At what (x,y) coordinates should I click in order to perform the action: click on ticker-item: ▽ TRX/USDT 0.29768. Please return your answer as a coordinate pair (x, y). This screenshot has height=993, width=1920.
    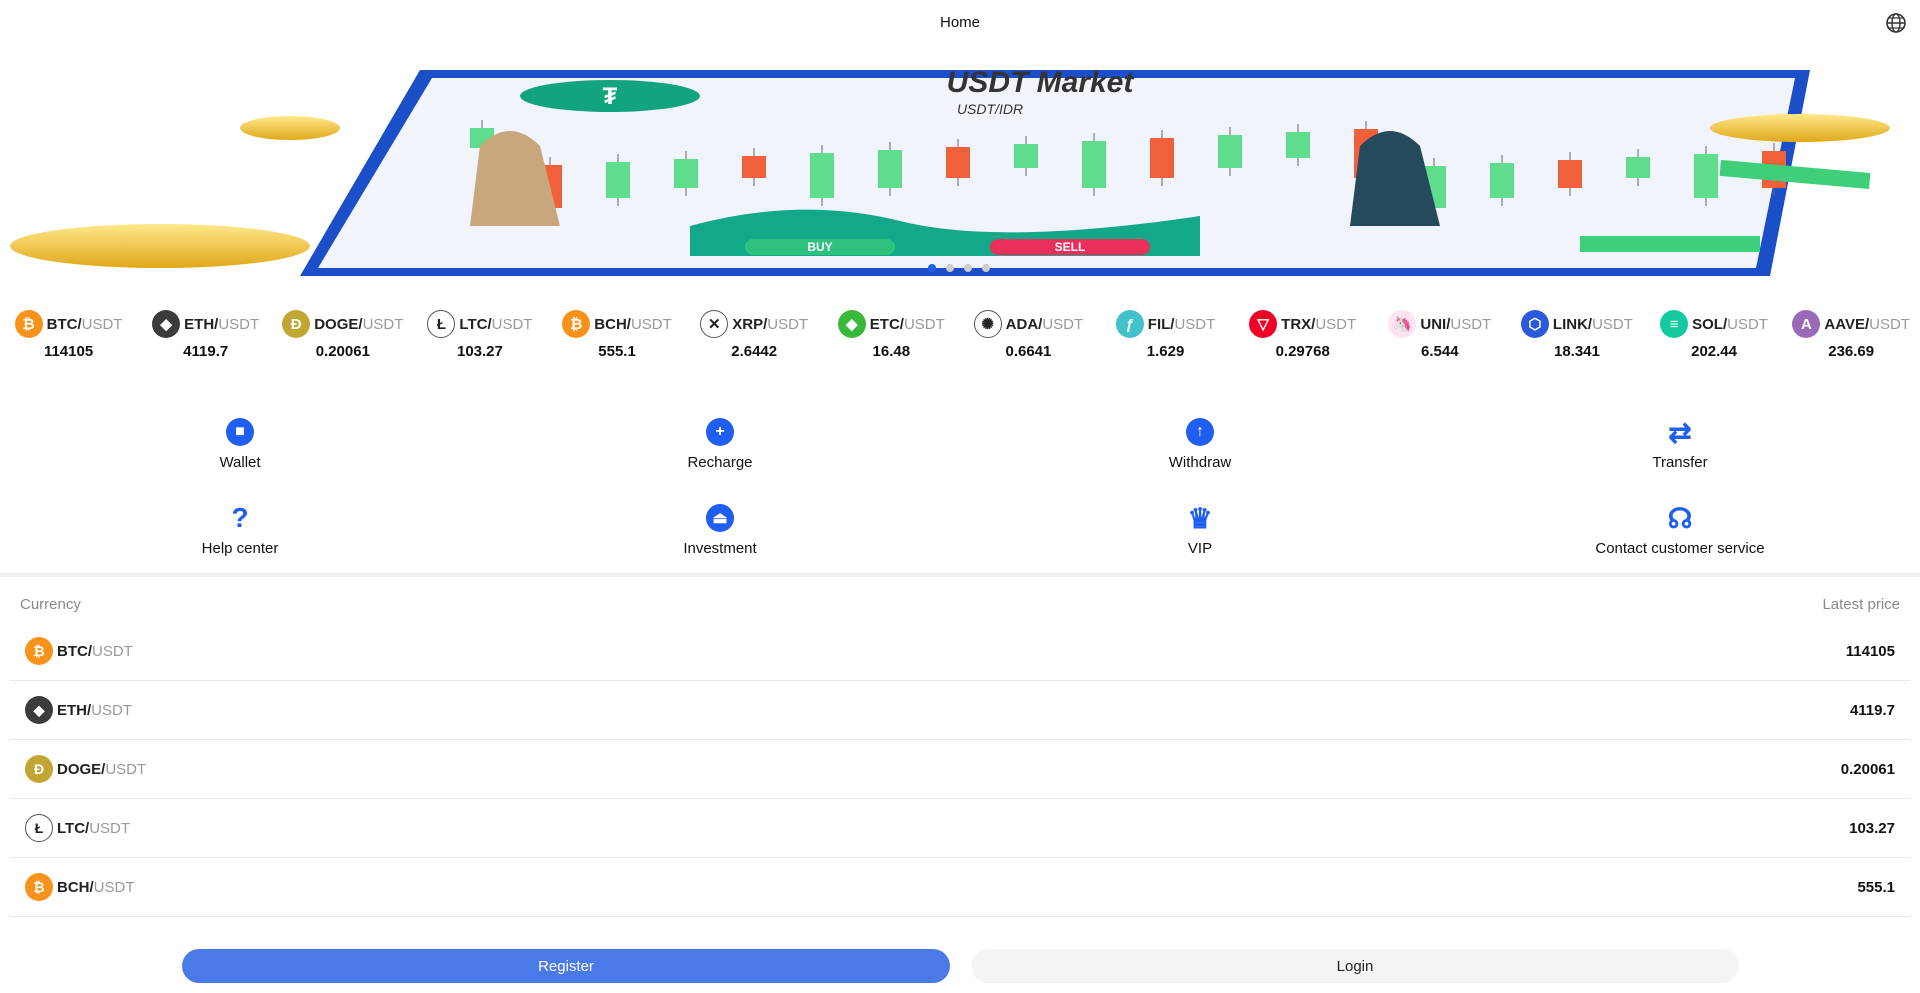
    Looking at the image, I should click on (1302, 334).